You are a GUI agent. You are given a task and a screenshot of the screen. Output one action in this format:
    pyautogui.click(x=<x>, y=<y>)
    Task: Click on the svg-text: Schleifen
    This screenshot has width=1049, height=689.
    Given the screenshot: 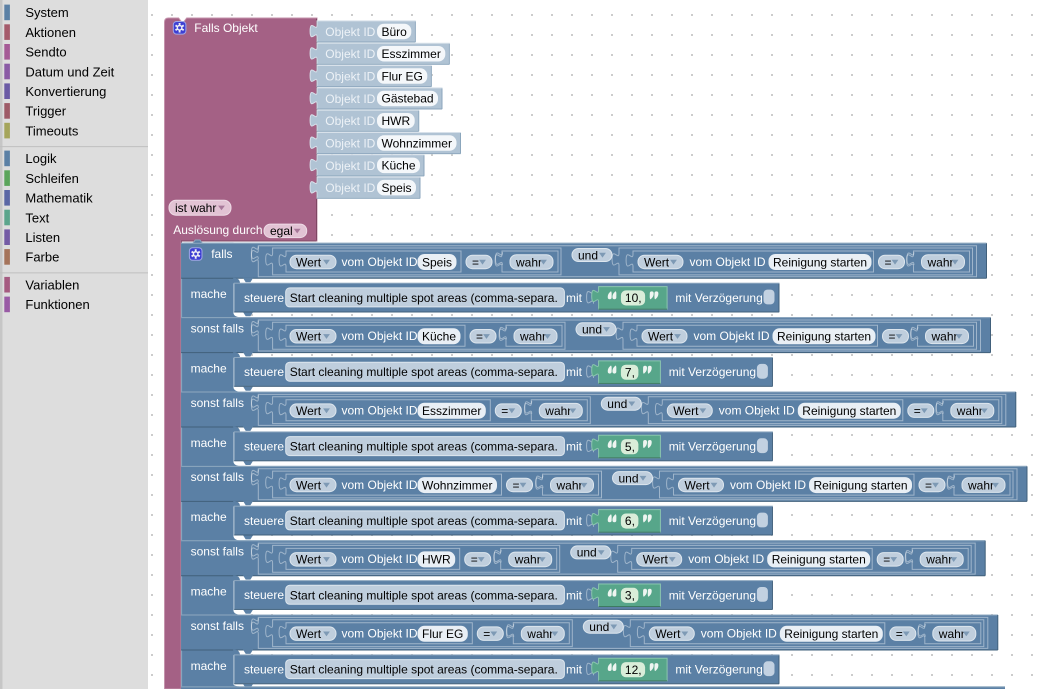 What is the action you would take?
    pyautogui.click(x=51, y=178)
    